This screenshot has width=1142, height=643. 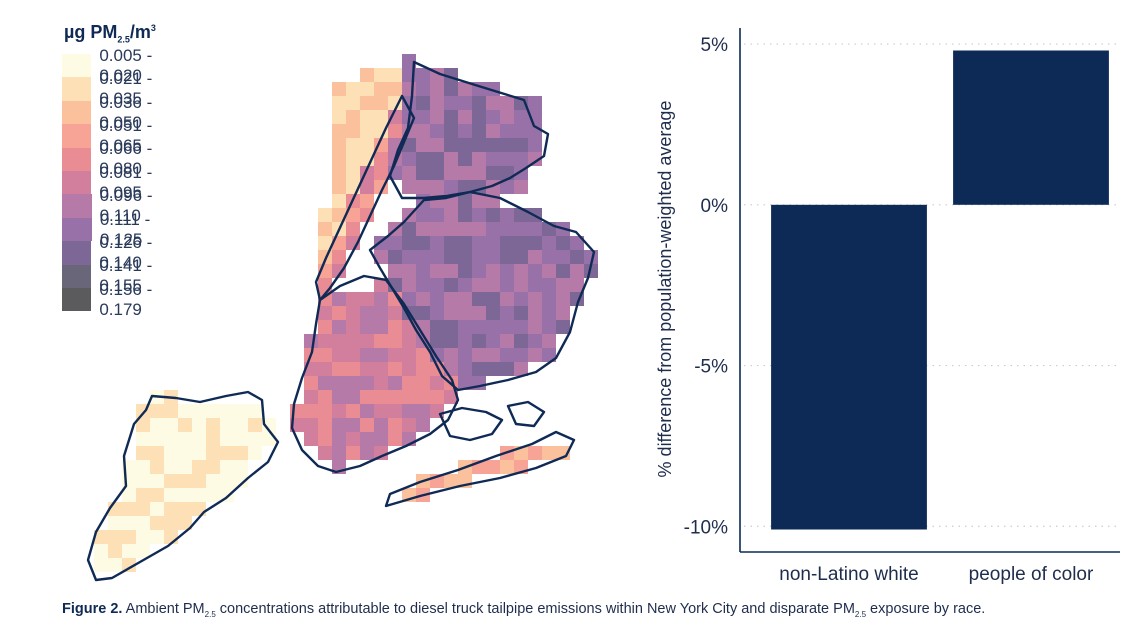 I want to click on bar-people-of-color, so click(x=1031, y=127).